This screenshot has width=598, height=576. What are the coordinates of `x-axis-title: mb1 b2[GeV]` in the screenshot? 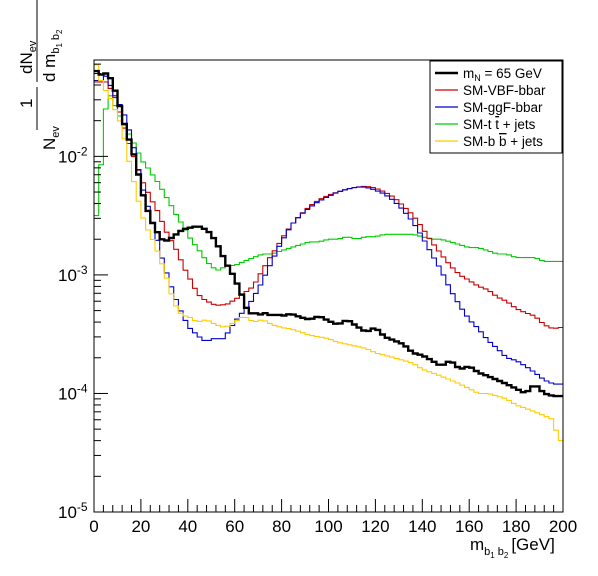 It's located at (512, 547).